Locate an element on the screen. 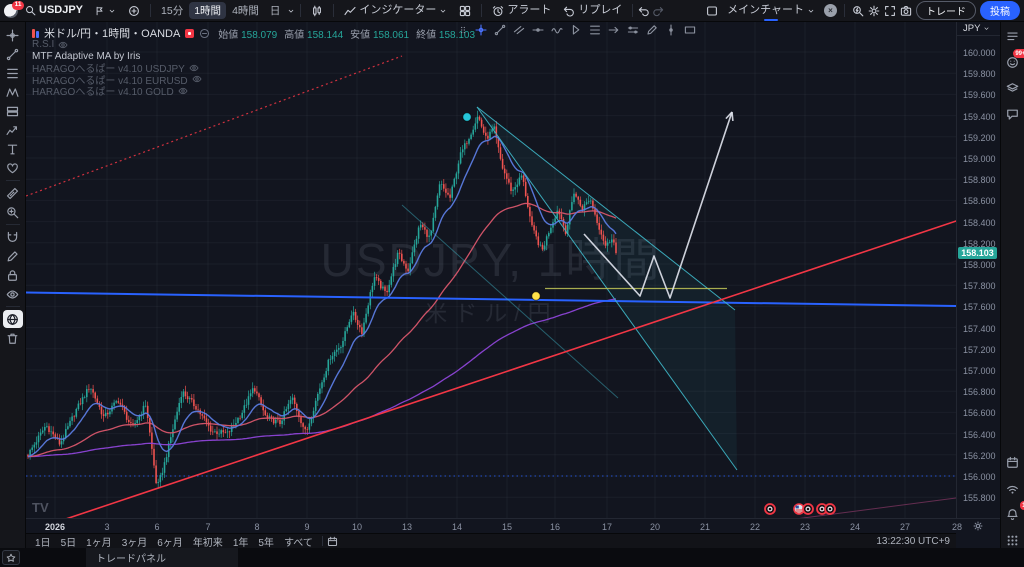  price-tick-label: 155.800 is located at coordinates (979, 498).